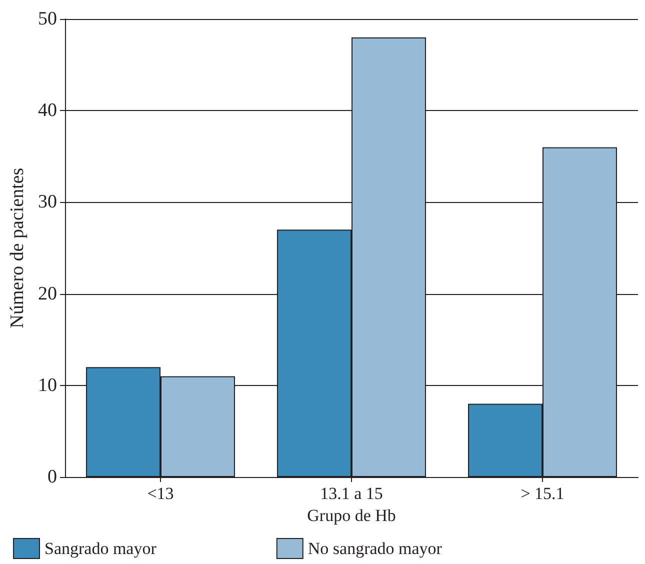 The image size is (645, 564). I want to click on legend-label: Sangrado mayor, so click(100, 548).